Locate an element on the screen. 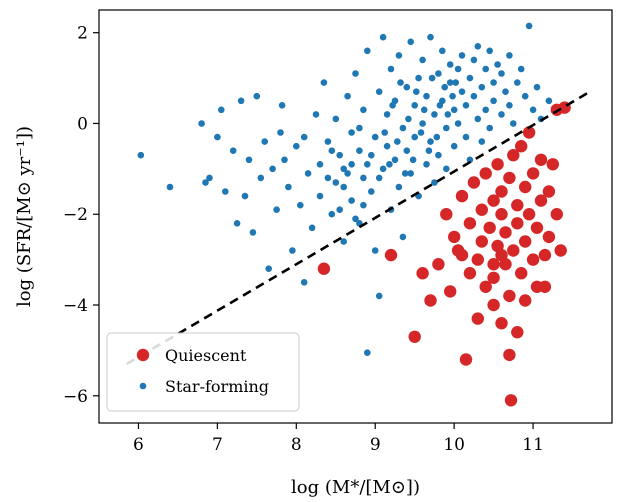 This screenshot has width=617, height=502. x-tick-label: 6 is located at coordinates (138, 445).